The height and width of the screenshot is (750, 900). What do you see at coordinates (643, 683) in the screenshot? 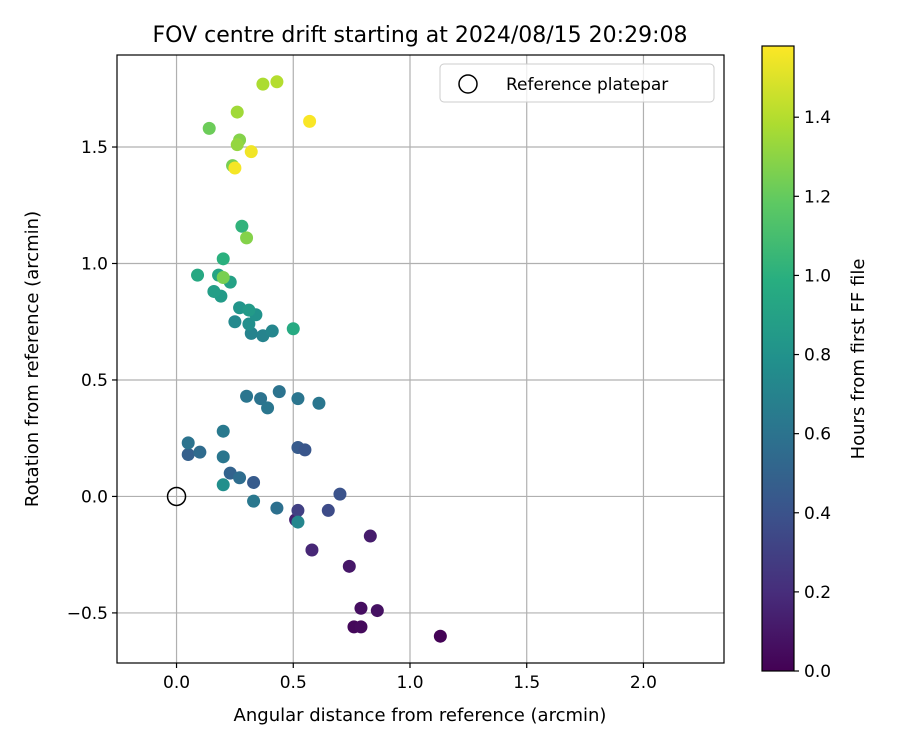
I see `x-tick-label: 2.0` at bounding box center [643, 683].